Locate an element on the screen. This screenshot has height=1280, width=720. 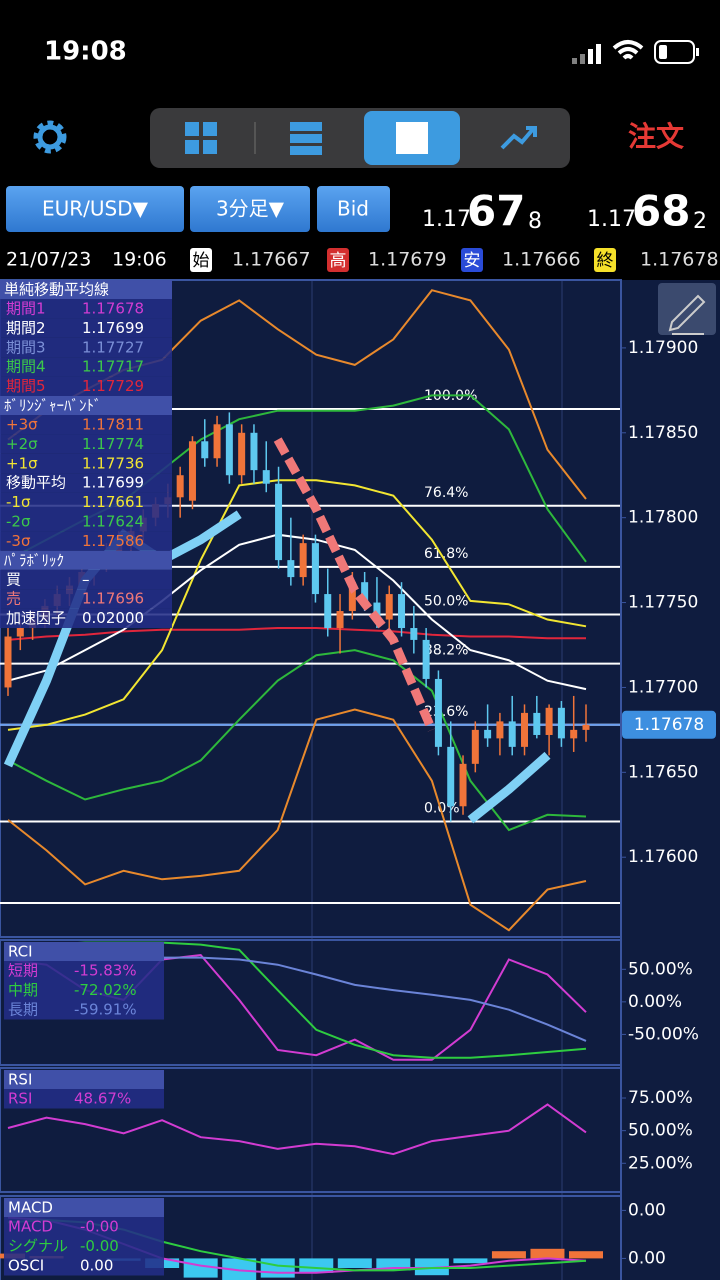
ohlc-time: 19:06 is located at coordinates (139, 260).